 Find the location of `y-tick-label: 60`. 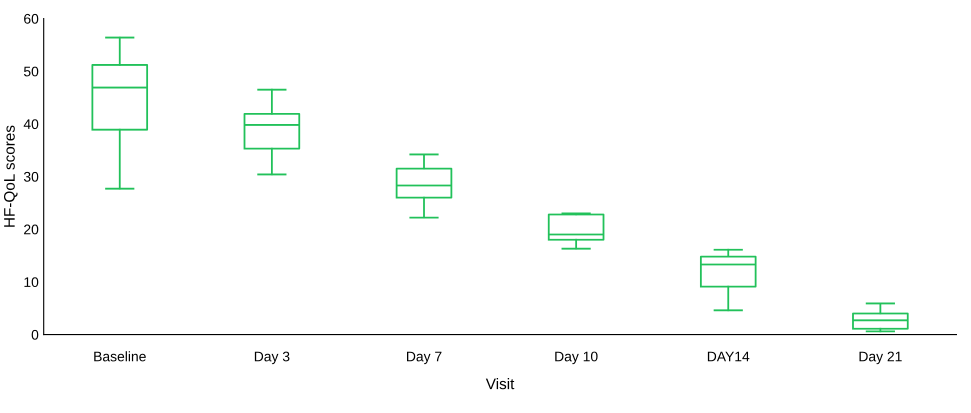

y-tick-label: 60 is located at coordinates (31, 19).